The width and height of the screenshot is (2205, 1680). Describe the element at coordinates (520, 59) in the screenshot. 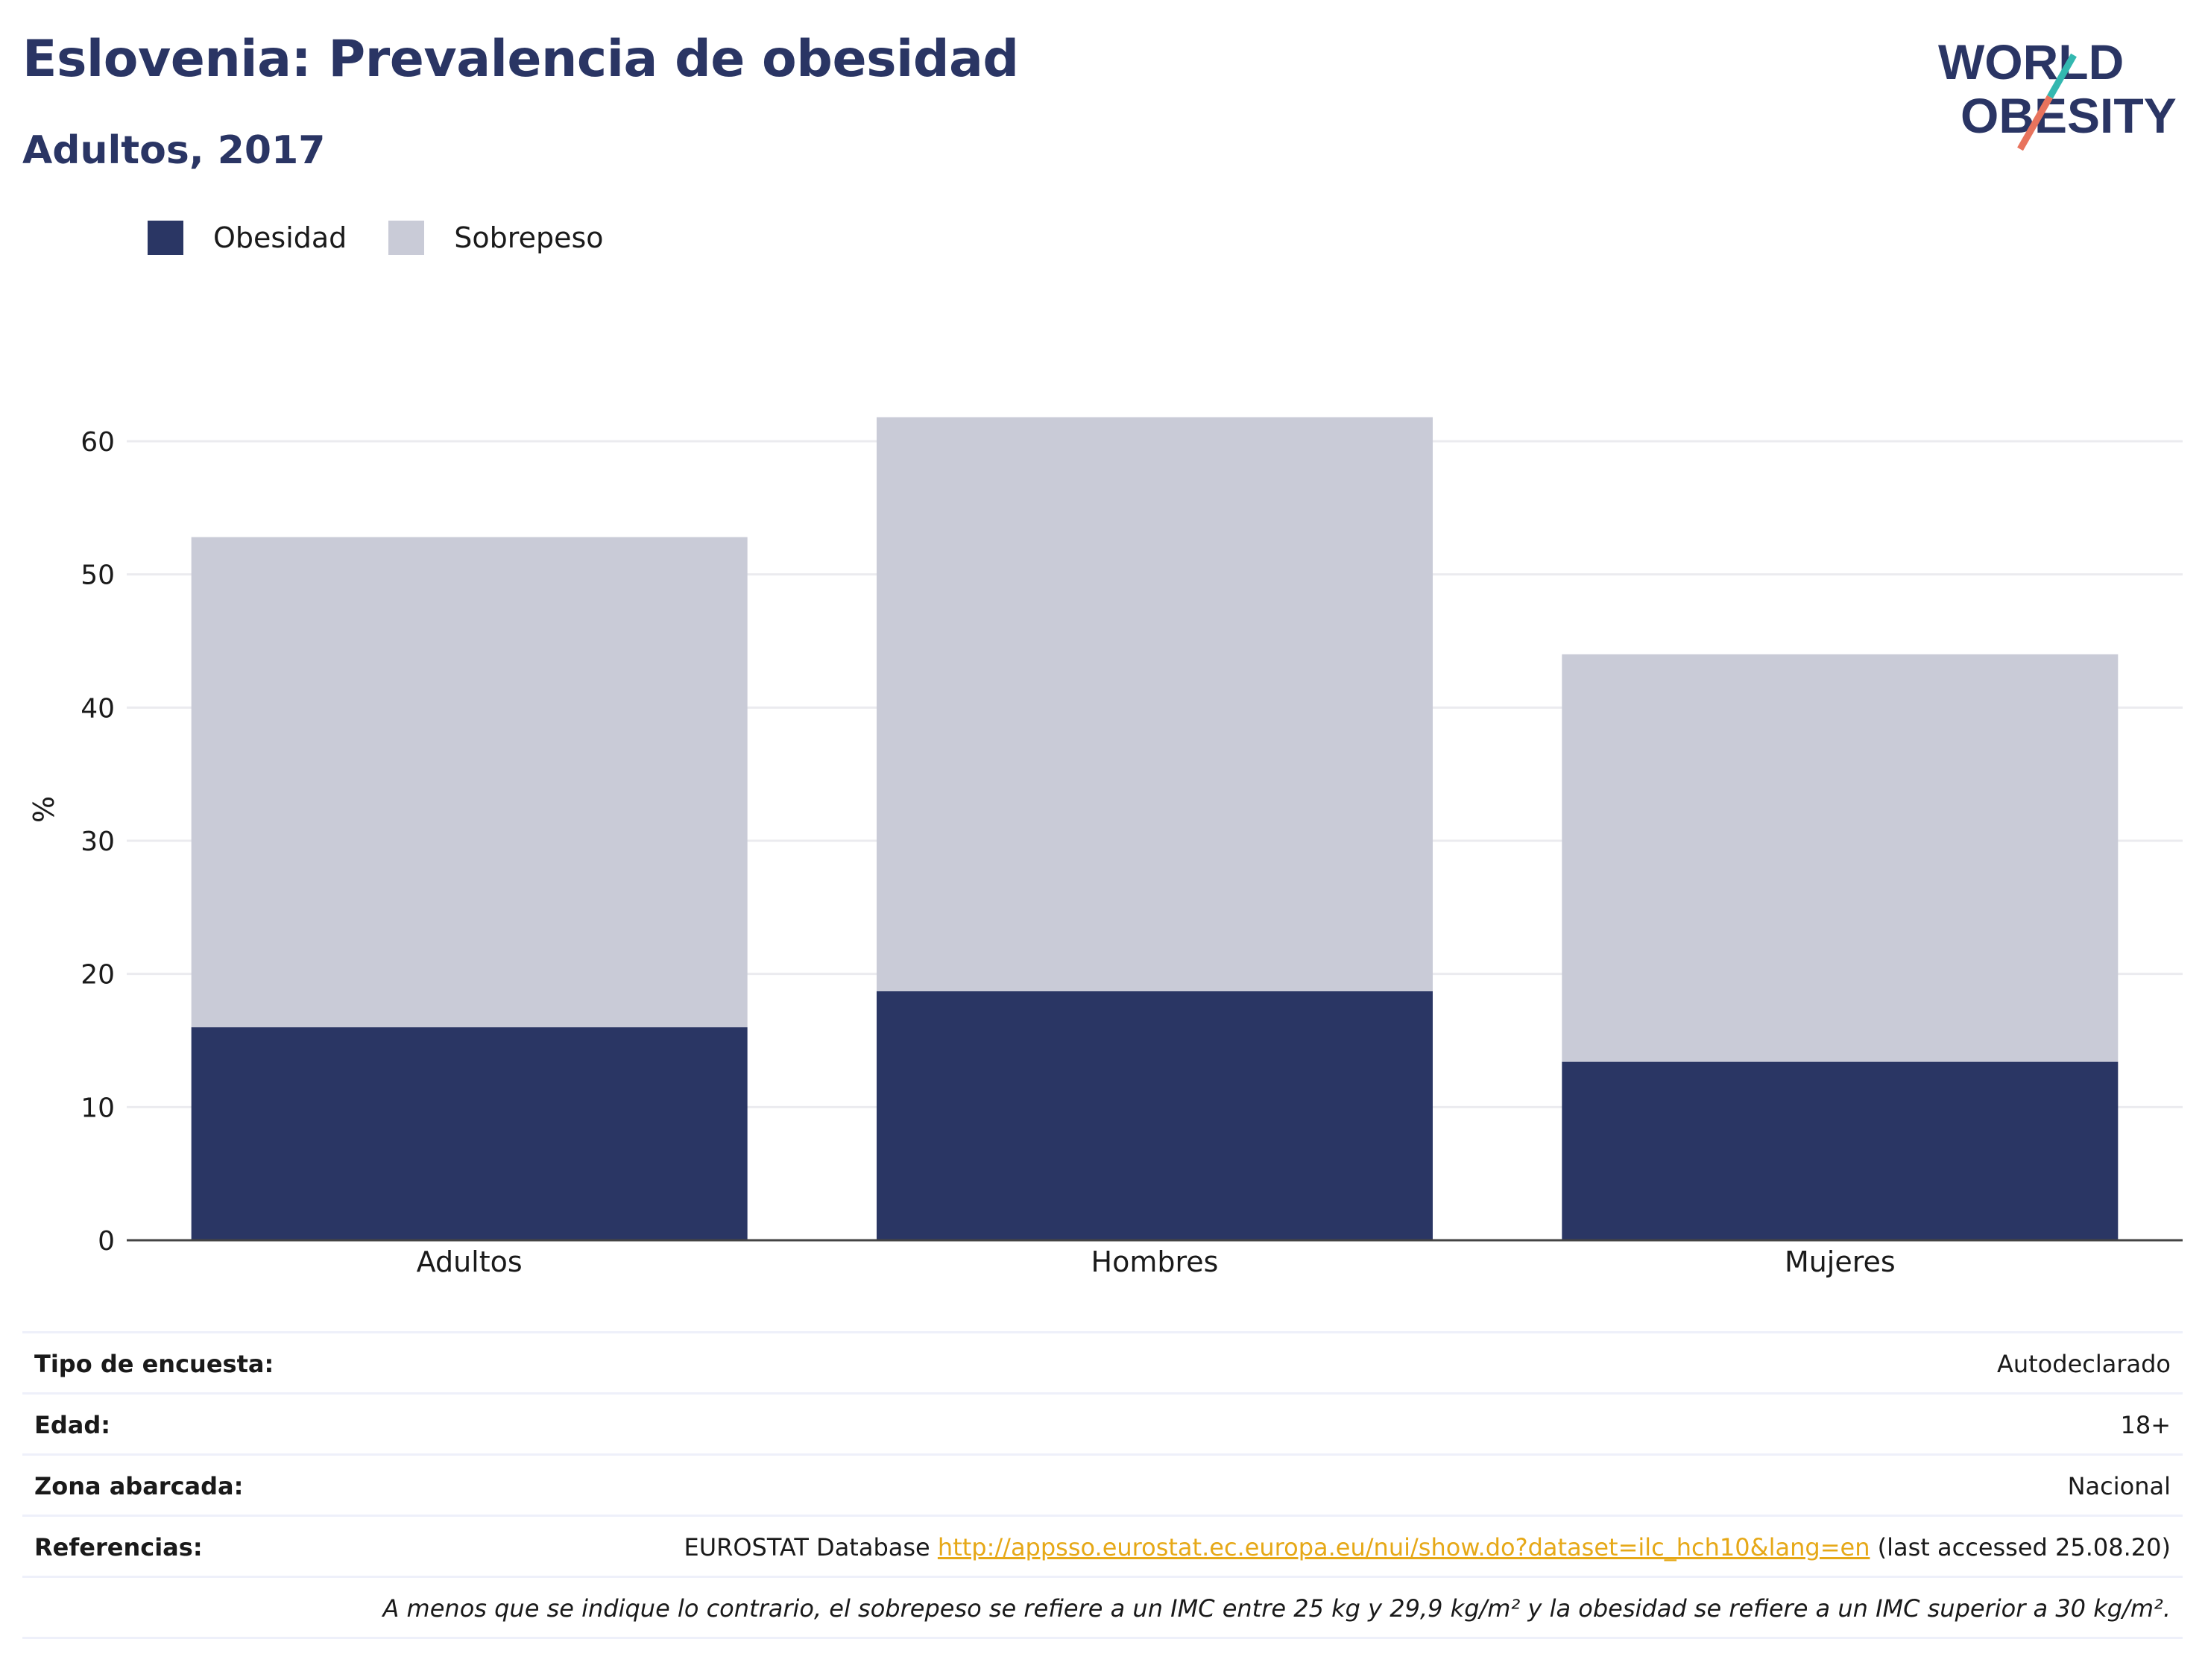

I see `page-title: Eslovenia: Prevalencia de obesidad` at that location.